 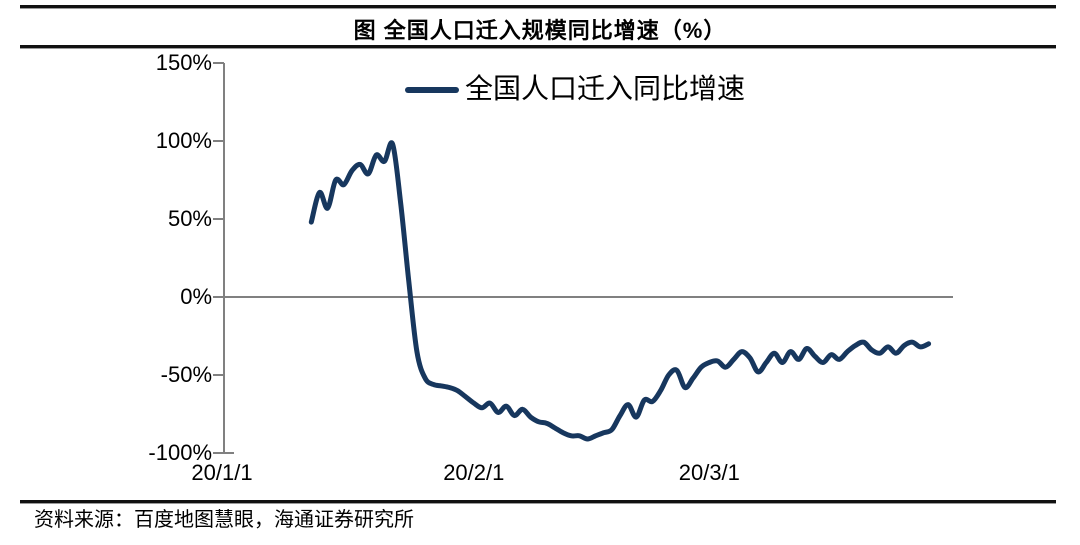 What do you see at coordinates (183, 62) in the screenshot?
I see `y-tick-label: 150%` at bounding box center [183, 62].